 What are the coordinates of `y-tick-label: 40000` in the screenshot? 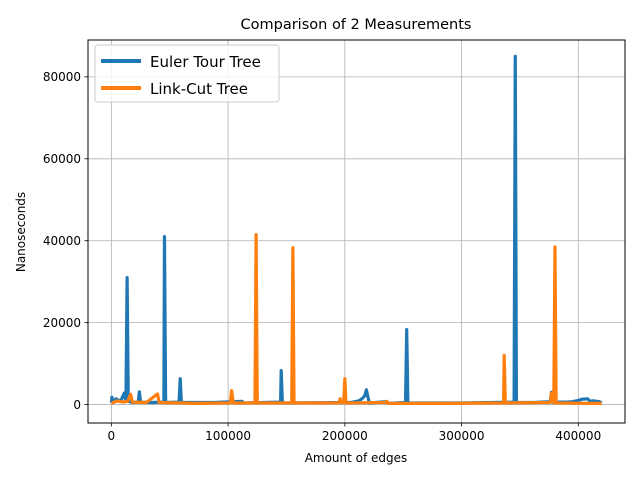 It's located at (62, 241).